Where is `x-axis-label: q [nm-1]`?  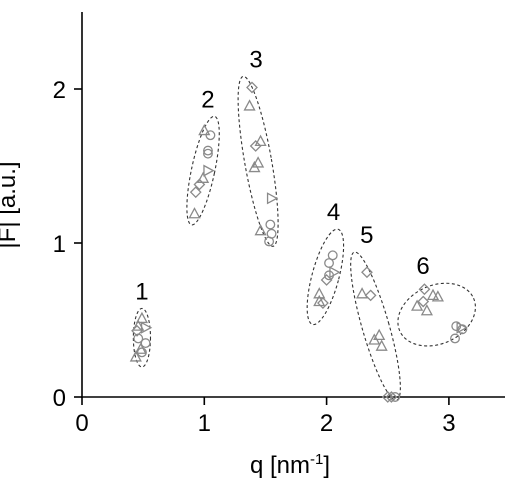
x-axis-label: q [nm-1] is located at coordinates (290, 465).